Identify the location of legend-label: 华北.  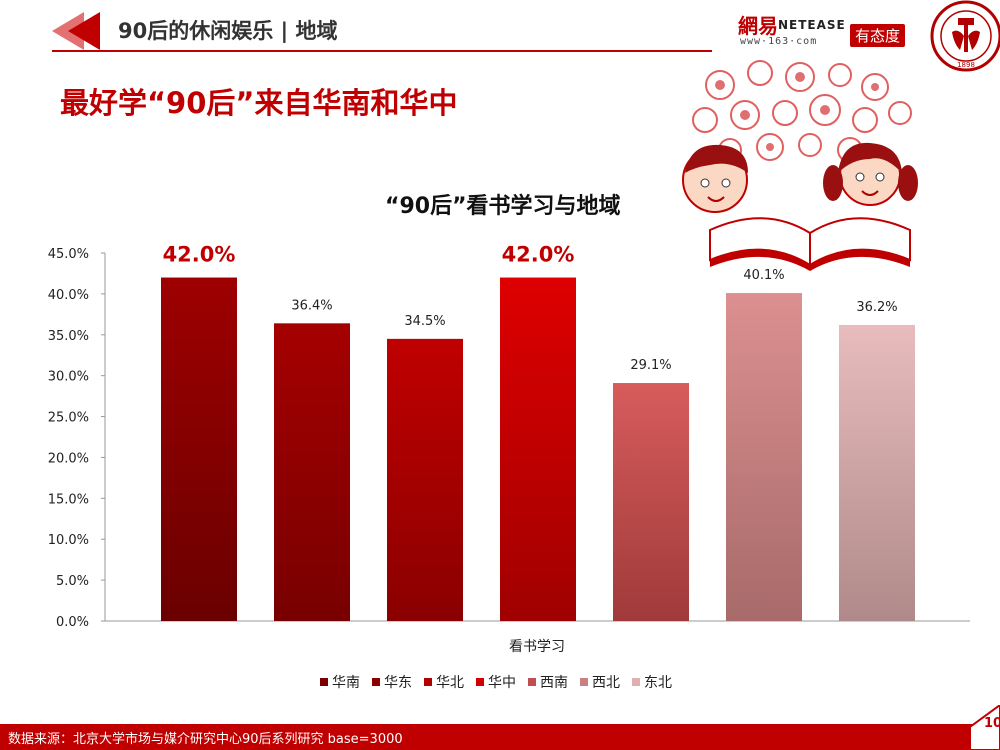
(450, 683).